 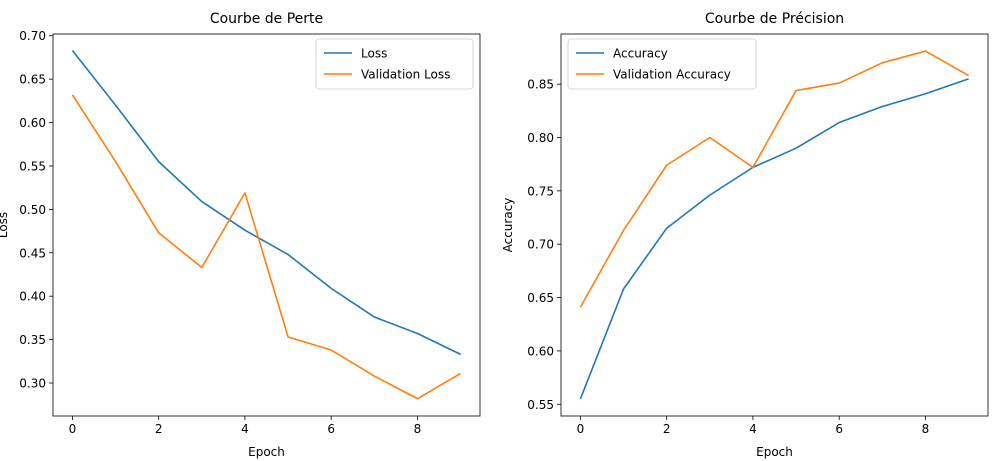 I want to click on accuracy-chart-ytick-label: 0.75, so click(x=540, y=191).